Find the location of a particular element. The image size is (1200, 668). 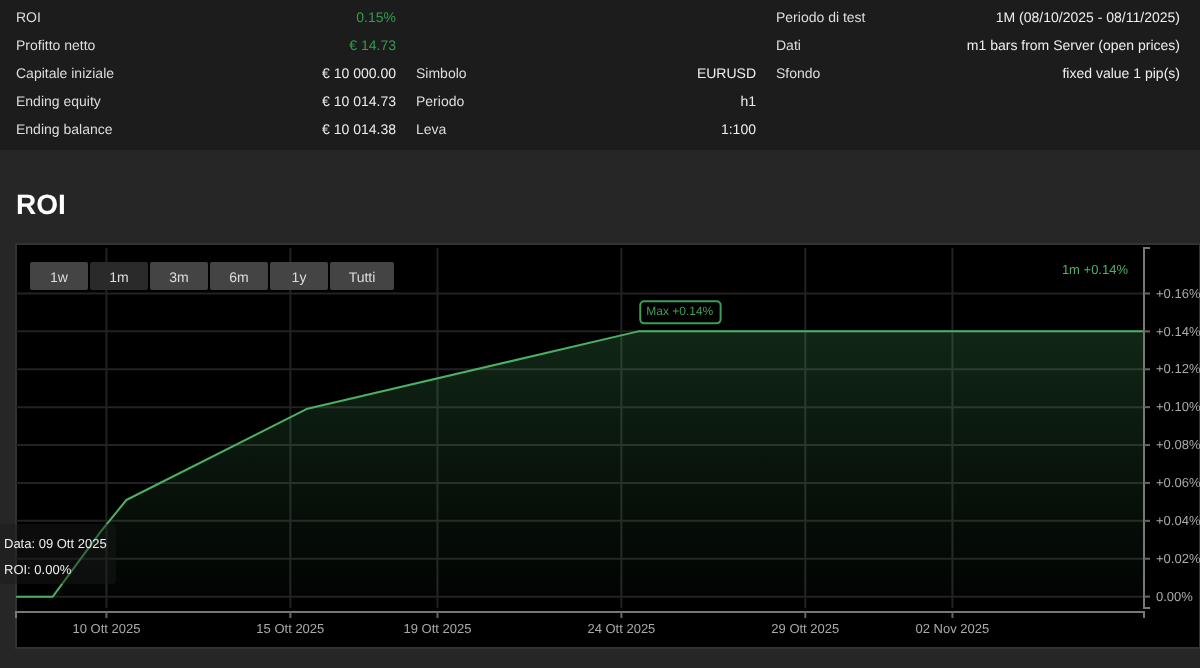

chart-title: ROI is located at coordinates (41, 204).